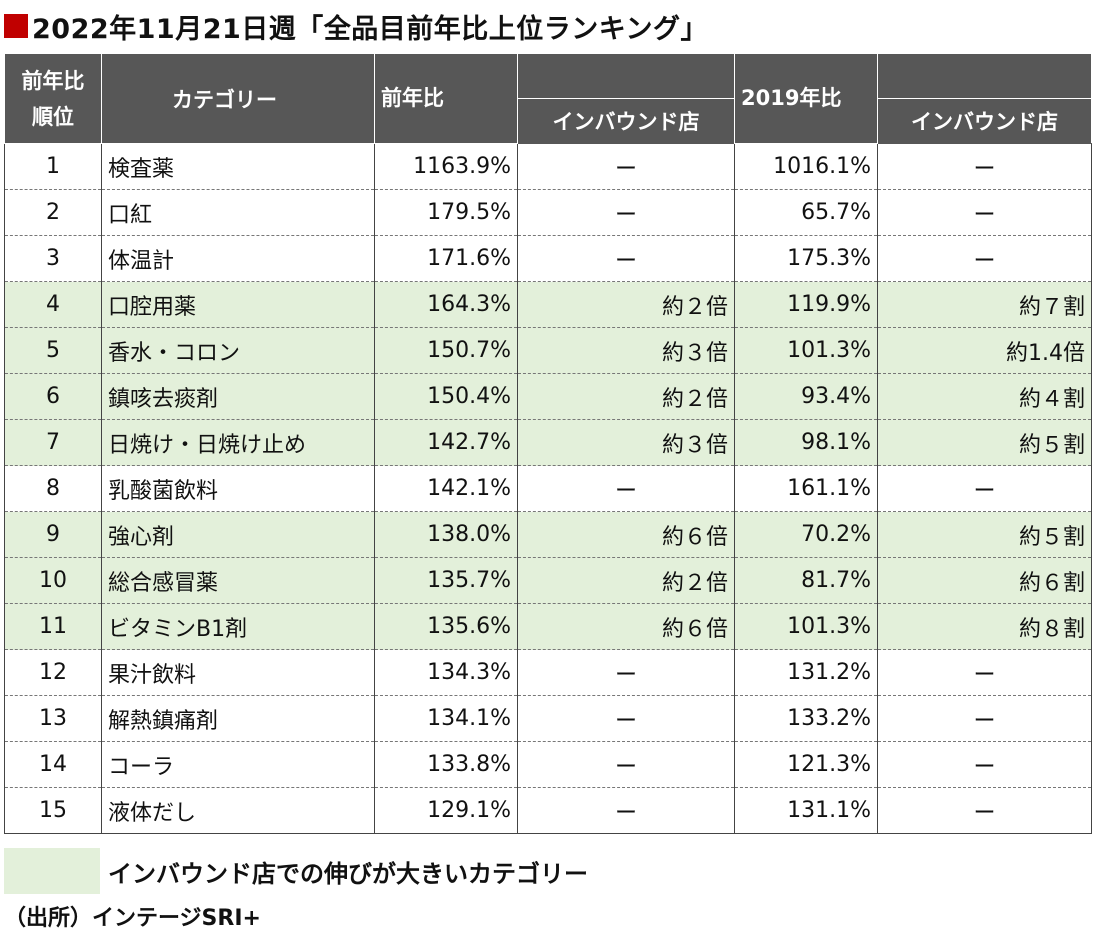 The height and width of the screenshot is (932, 1100). I want to click on vs2019-inbound-cell: 約４割, so click(984, 396).